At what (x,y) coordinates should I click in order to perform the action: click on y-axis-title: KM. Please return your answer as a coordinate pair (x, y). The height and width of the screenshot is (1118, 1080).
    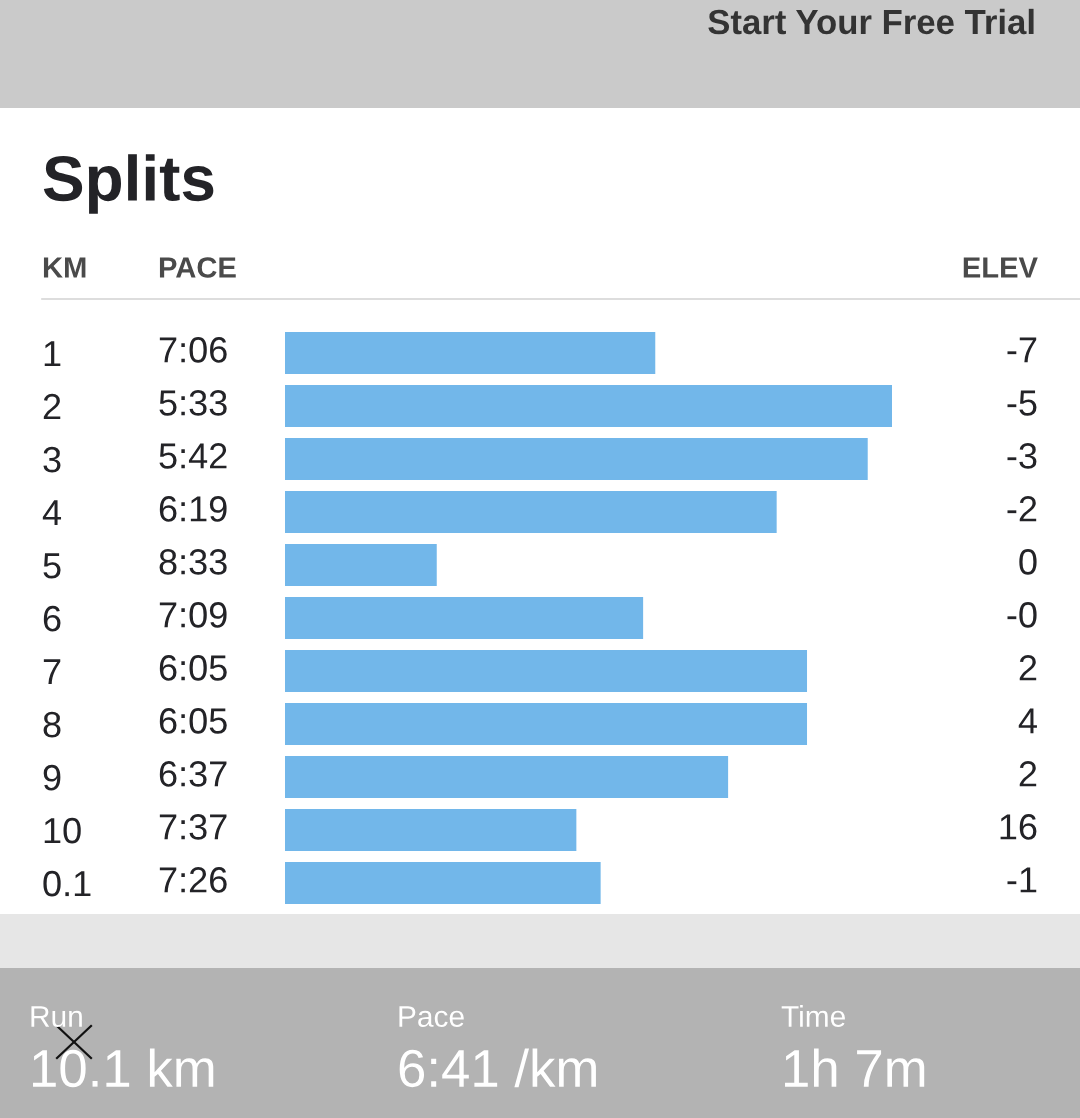
    Looking at the image, I should click on (64, 267).